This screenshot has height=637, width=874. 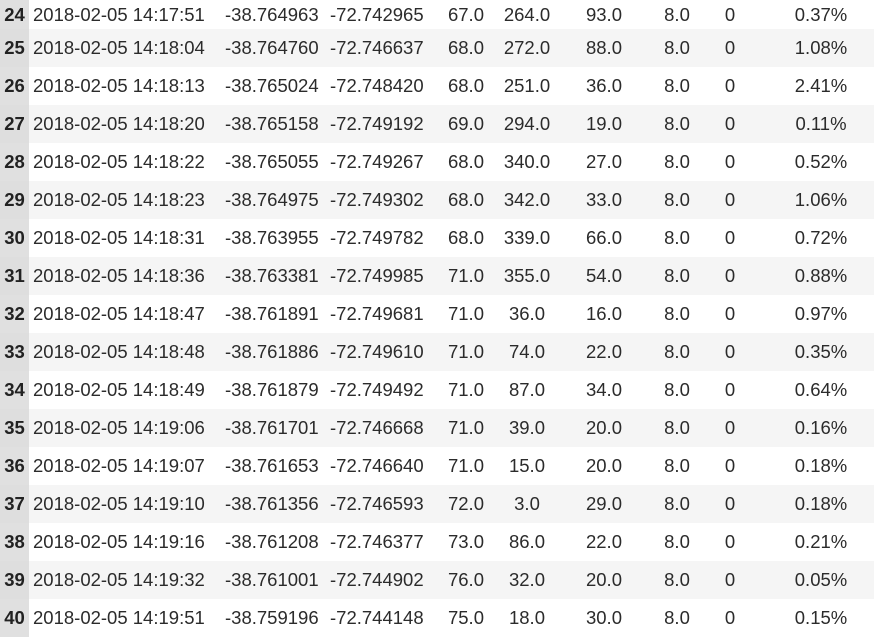 I want to click on value-cell-6: 74.0, so click(x=526, y=351).